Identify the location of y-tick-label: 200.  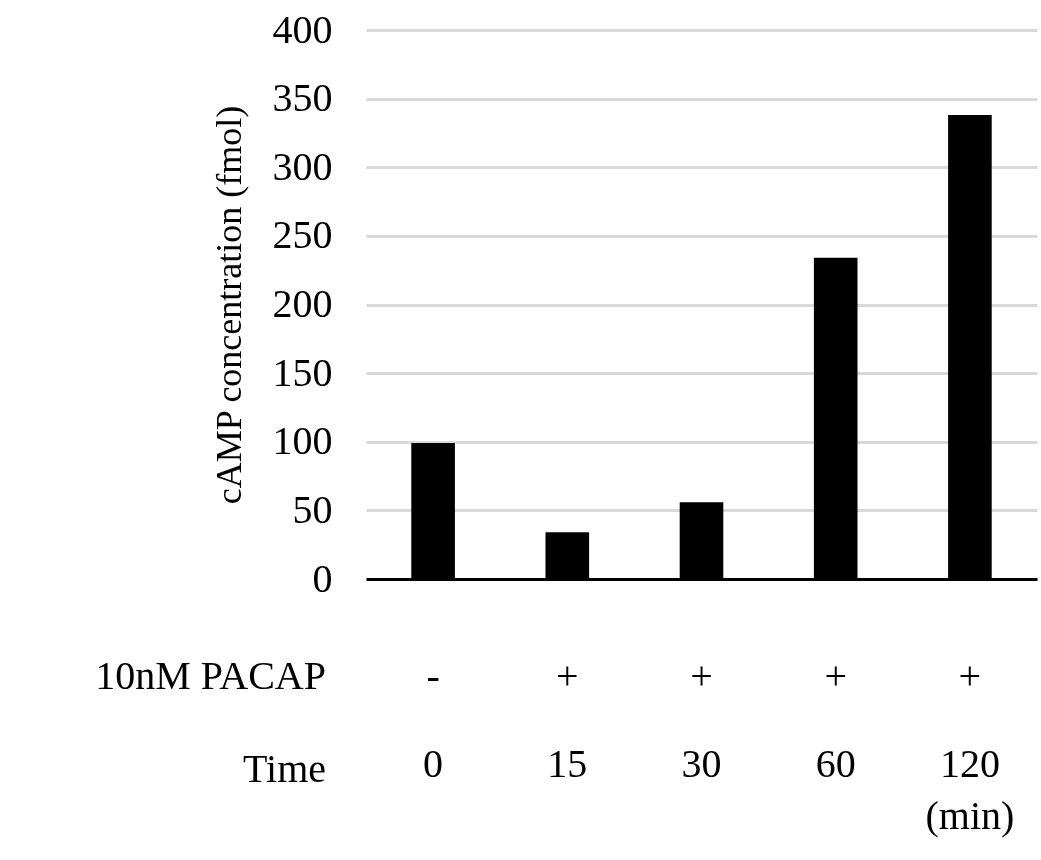
(302, 303).